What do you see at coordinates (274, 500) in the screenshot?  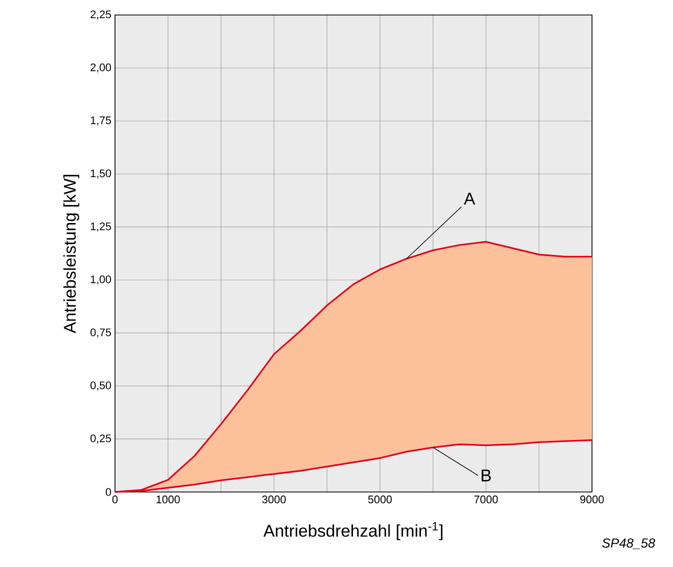 I see `x-tick-label: 3000` at bounding box center [274, 500].